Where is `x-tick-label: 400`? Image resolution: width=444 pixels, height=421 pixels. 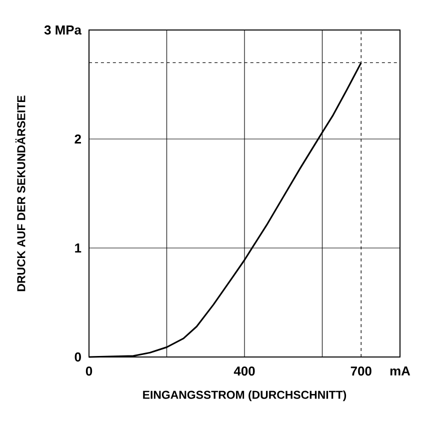
x-tick-label: 400 is located at coordinates (244, 371).